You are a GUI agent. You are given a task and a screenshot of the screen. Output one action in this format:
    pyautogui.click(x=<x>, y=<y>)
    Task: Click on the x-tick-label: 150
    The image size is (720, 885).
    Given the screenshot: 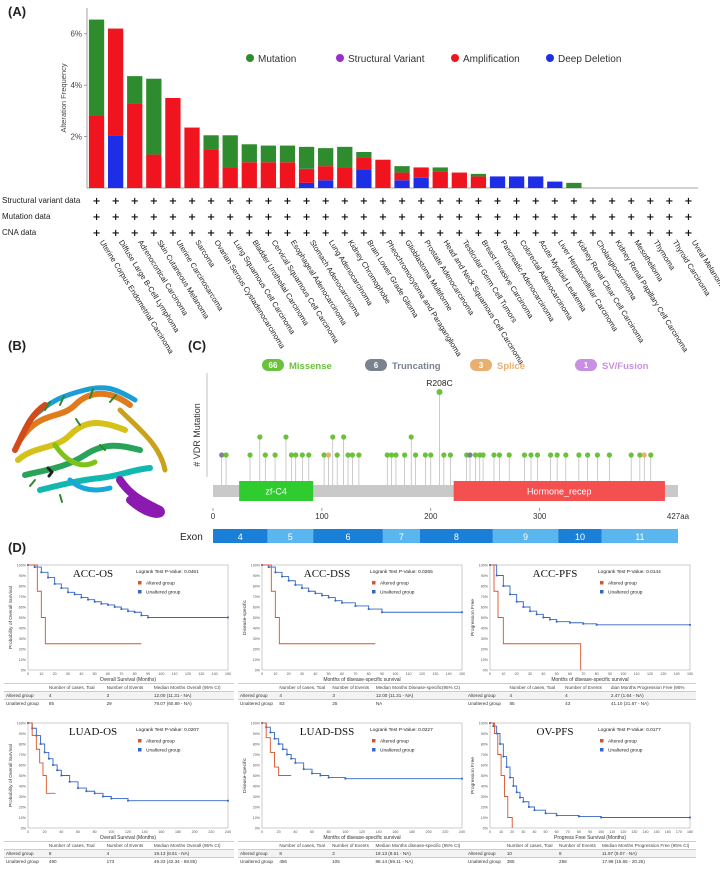 What is the action you would take?
    pyautogui.click(x=690, y=674)
    